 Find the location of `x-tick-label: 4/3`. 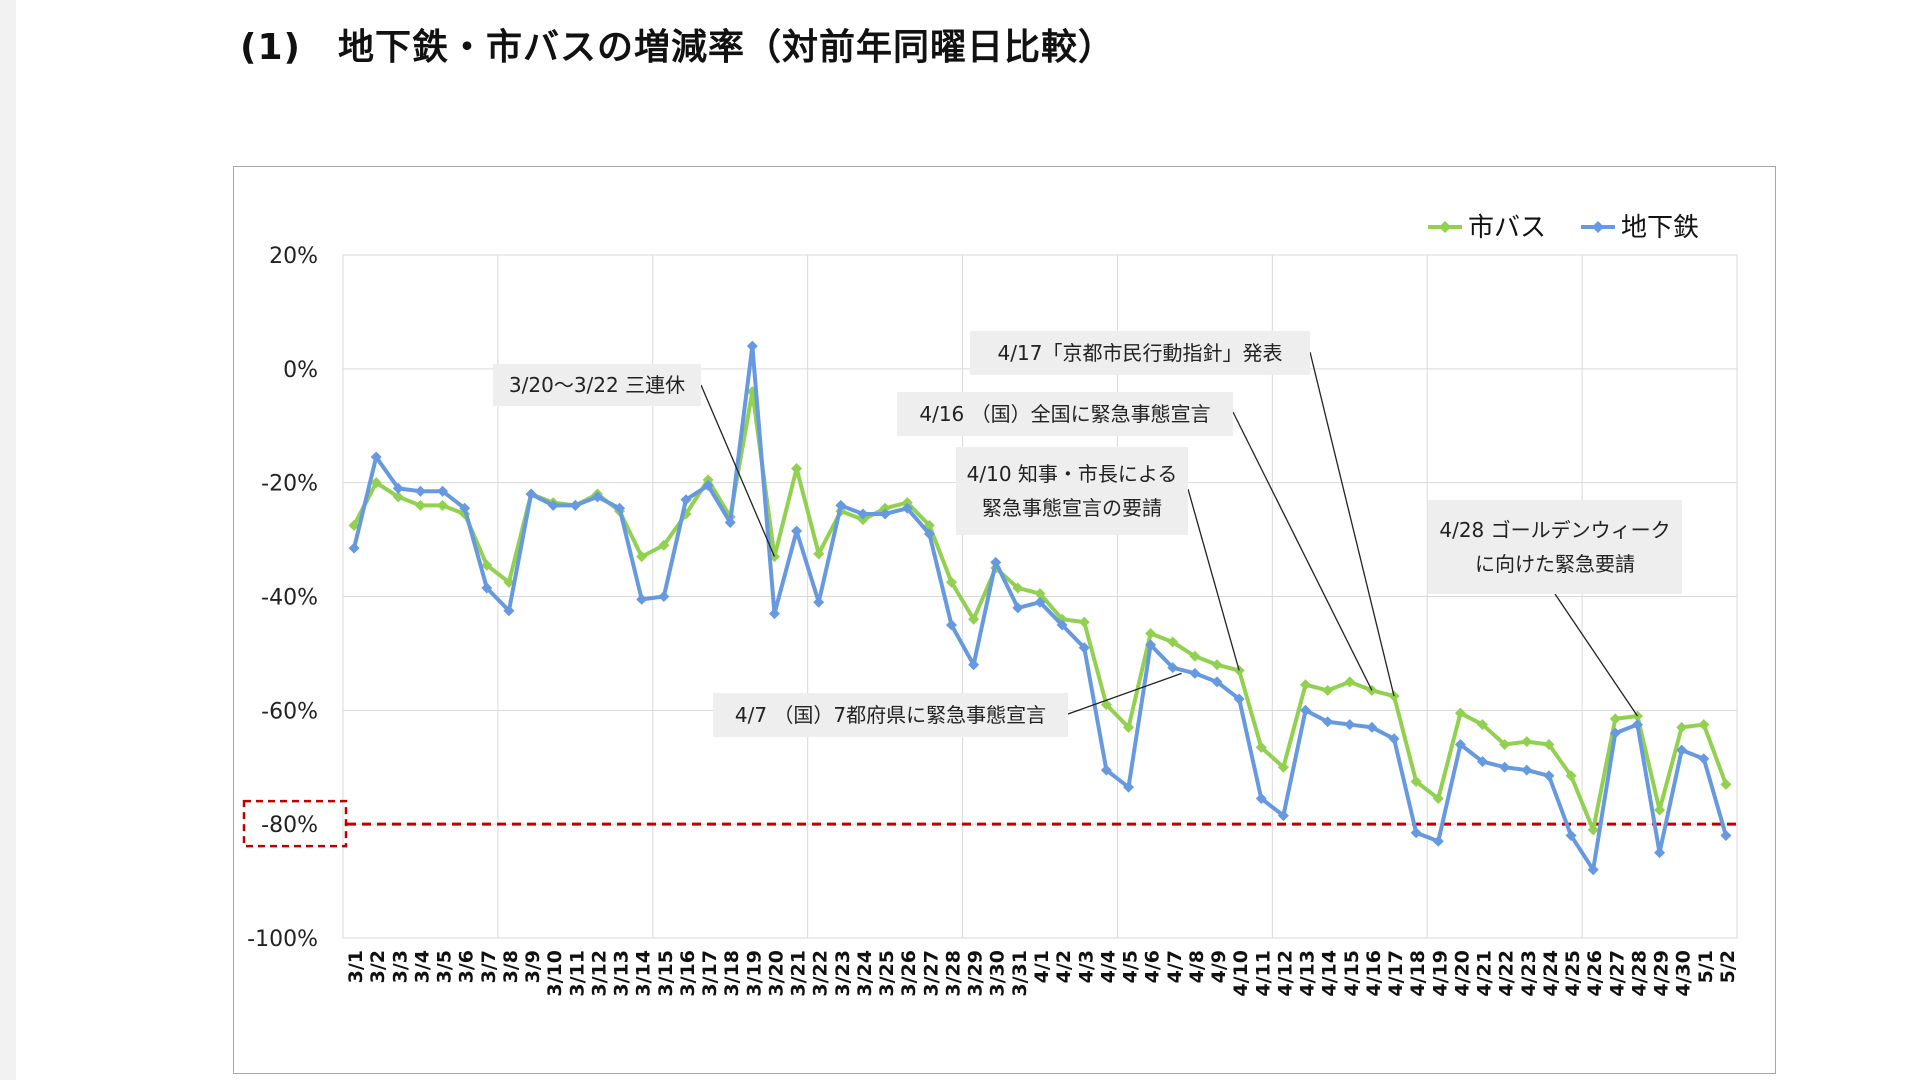

x-tick-label: 4/3 is located at coordinates (1086, 966).